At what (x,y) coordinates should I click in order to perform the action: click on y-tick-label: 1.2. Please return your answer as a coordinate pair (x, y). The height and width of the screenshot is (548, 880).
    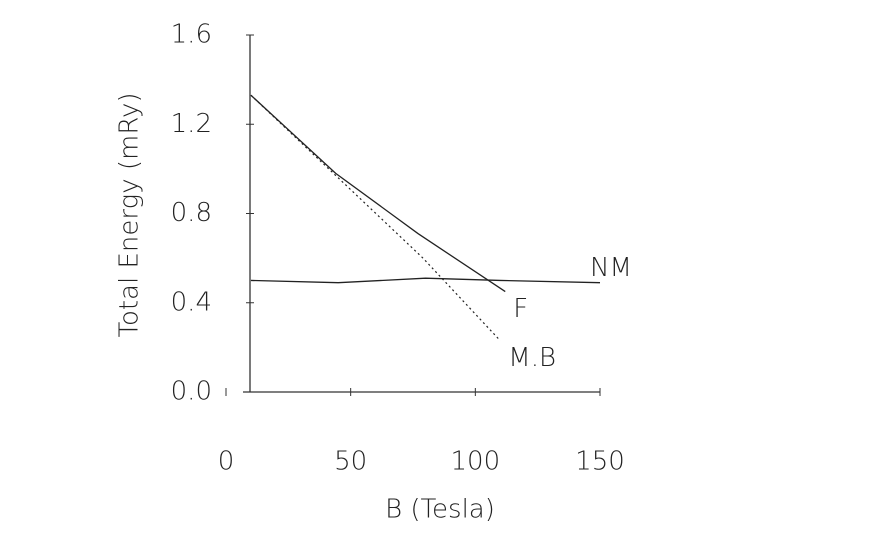
    Looking at the image, I should click on (191, 124).